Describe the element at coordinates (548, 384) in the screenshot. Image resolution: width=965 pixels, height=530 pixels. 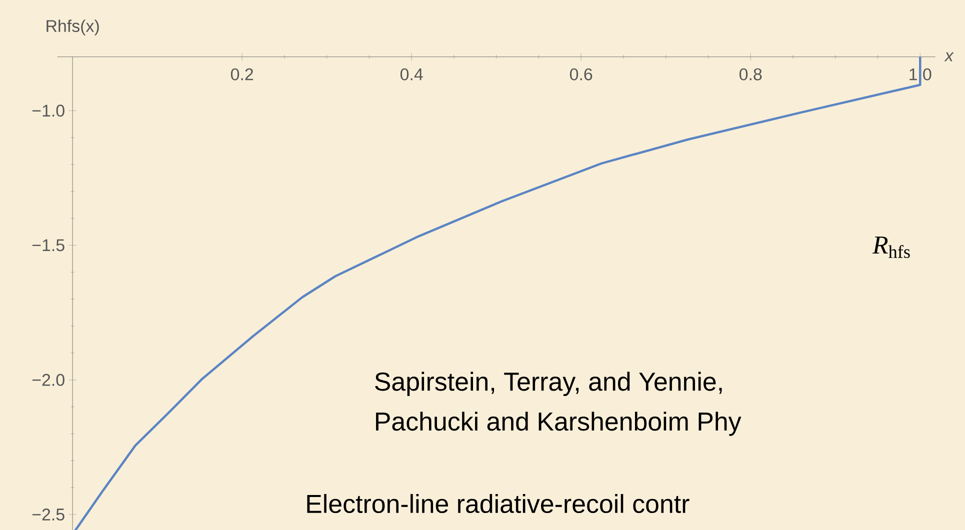
I see `annotation: Sapirstein, Terray, and Yennie,` at that location.